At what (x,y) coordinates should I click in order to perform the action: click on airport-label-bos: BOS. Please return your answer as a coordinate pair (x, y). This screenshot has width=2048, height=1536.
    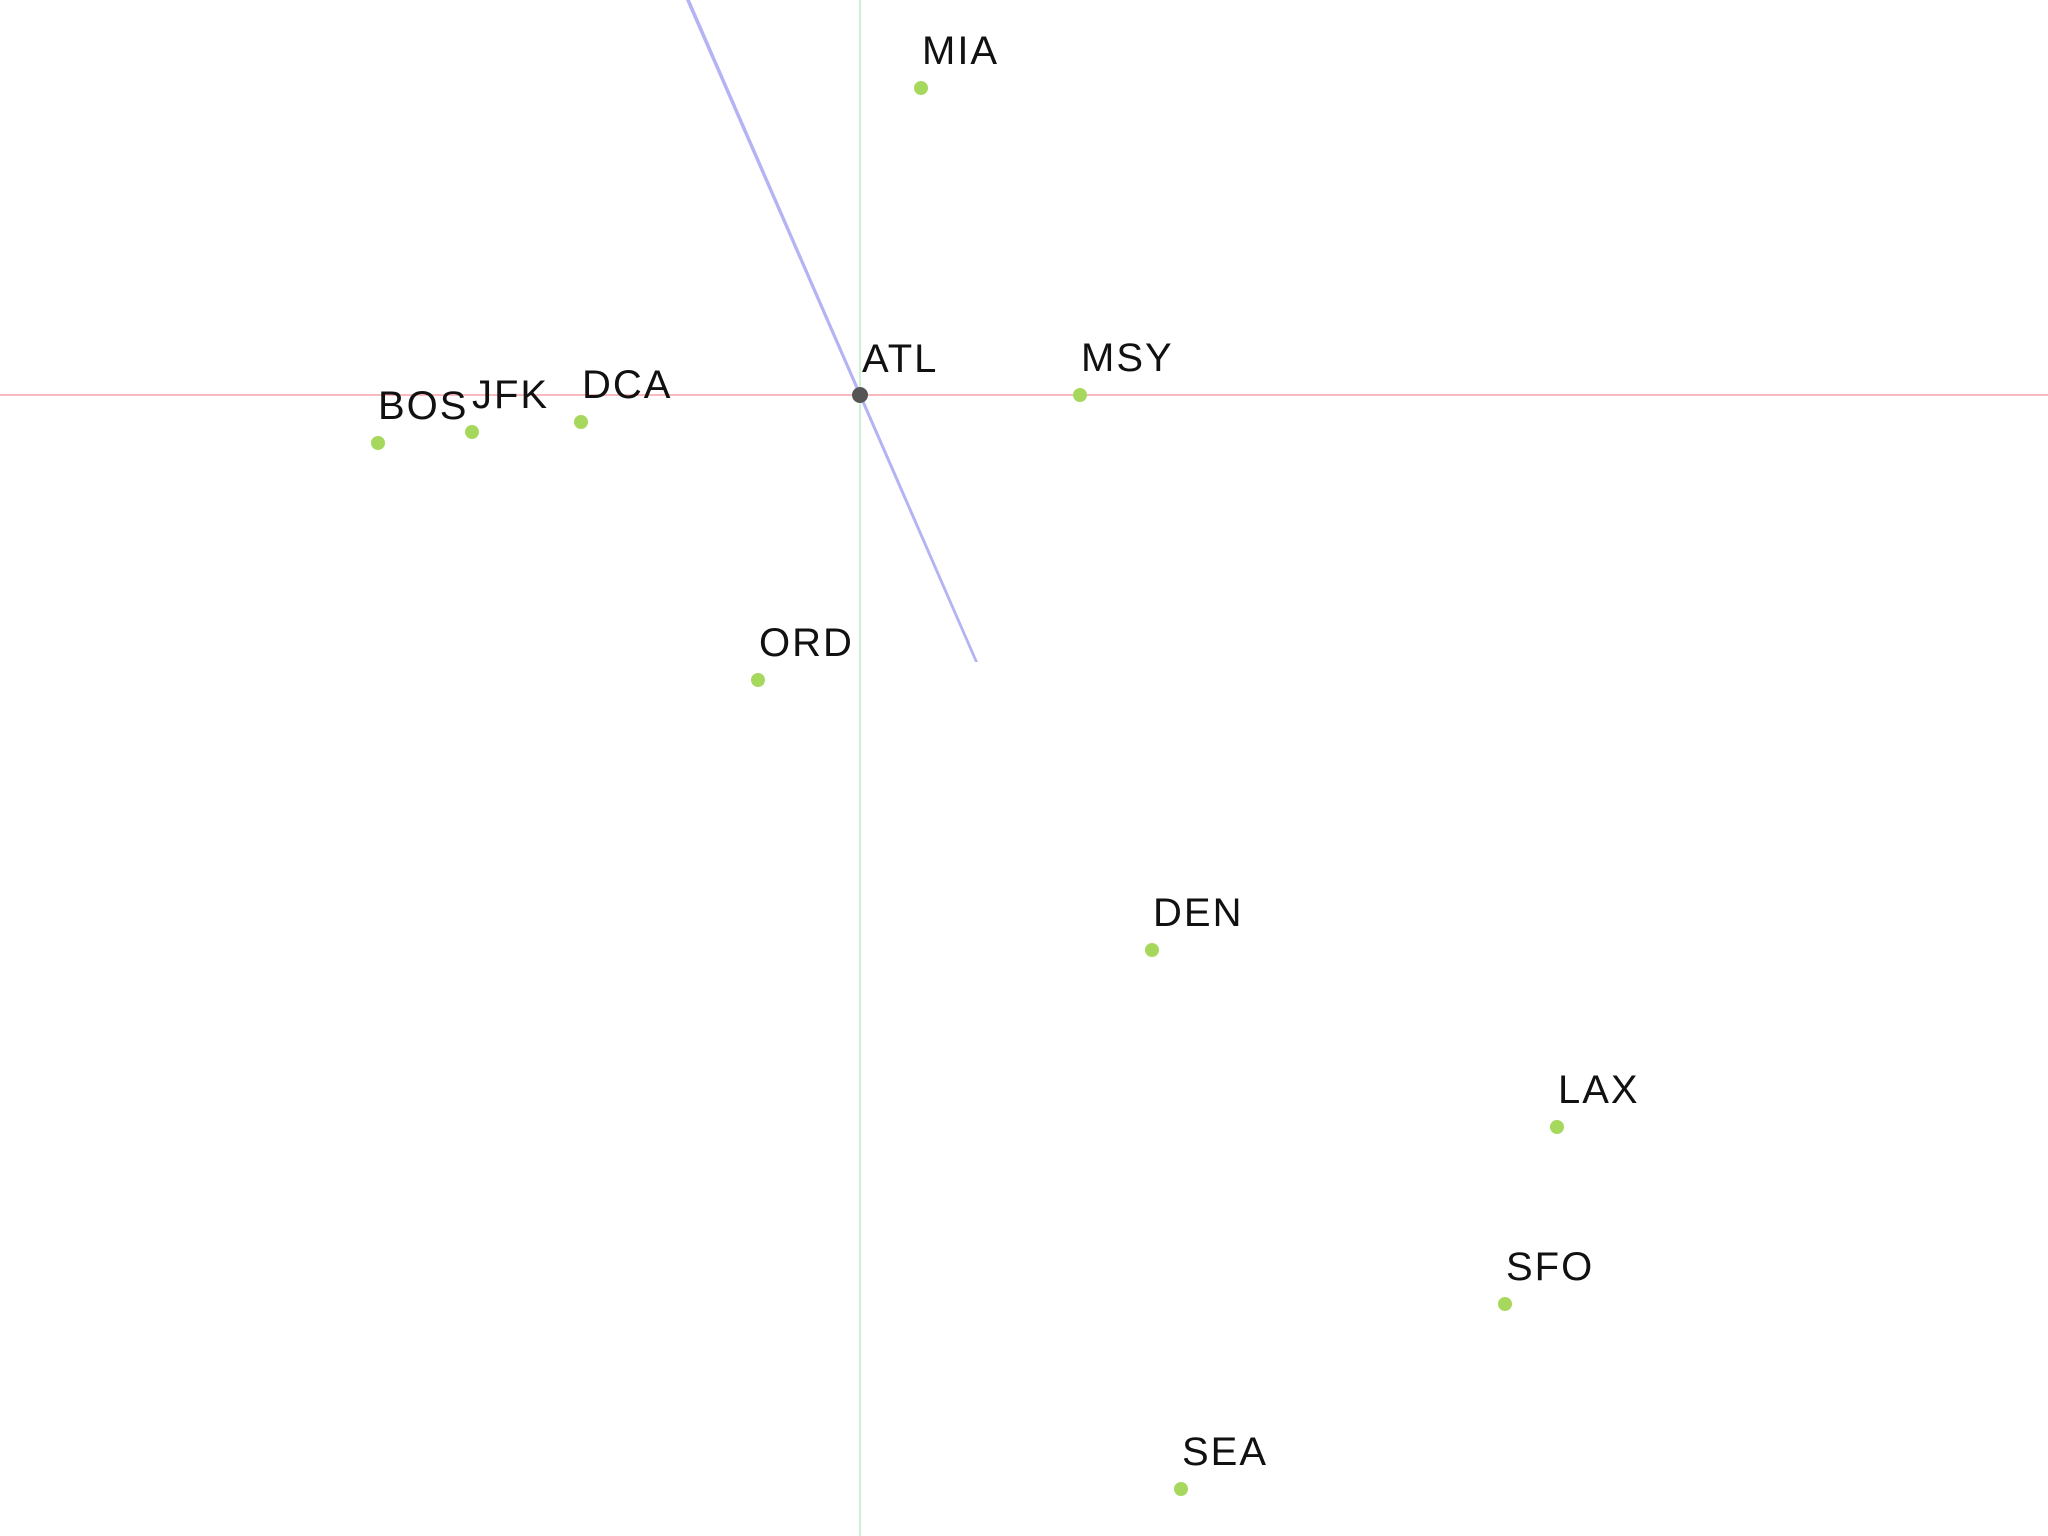
    Looking at the image, I should click on (423, 406).